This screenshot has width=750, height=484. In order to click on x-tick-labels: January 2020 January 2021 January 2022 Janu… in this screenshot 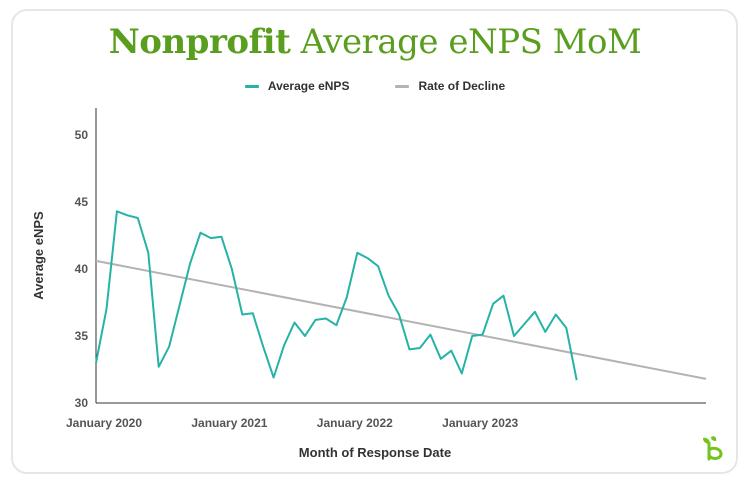, I will do `click(292, 423)`.